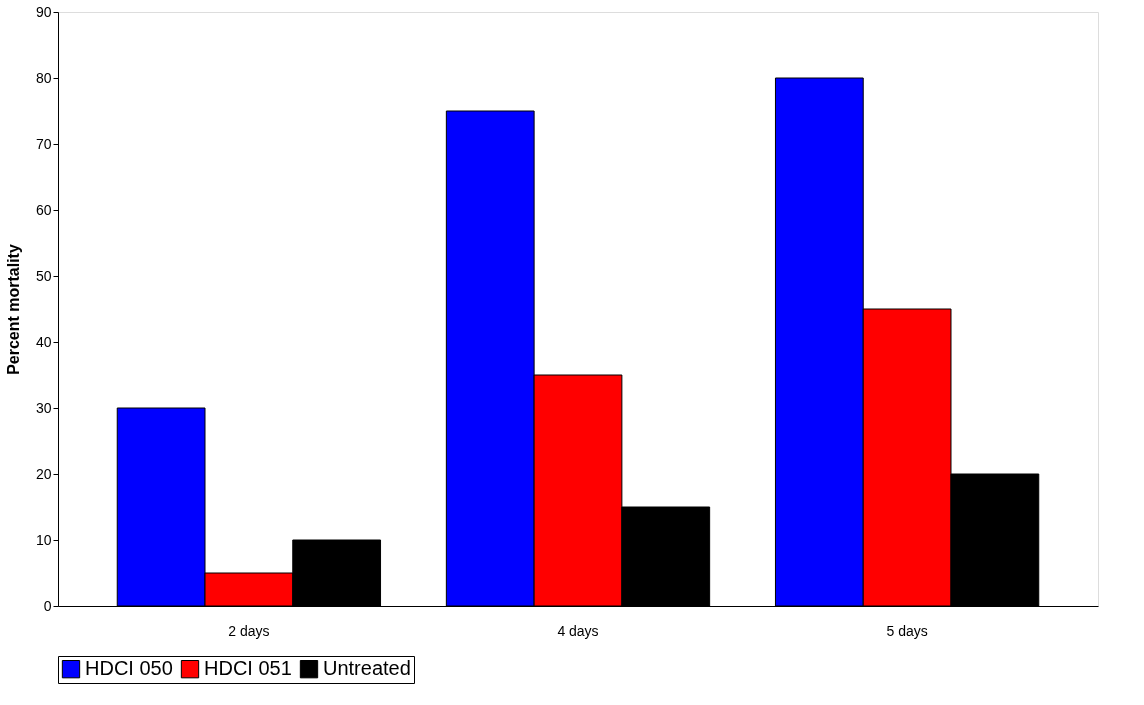 The height and width of the screenshot is (705, 1144). What do you see at coordinates (43, 275) in the screenshot?
I see `y-tick-label: 50` at bounding box center [43, 275].